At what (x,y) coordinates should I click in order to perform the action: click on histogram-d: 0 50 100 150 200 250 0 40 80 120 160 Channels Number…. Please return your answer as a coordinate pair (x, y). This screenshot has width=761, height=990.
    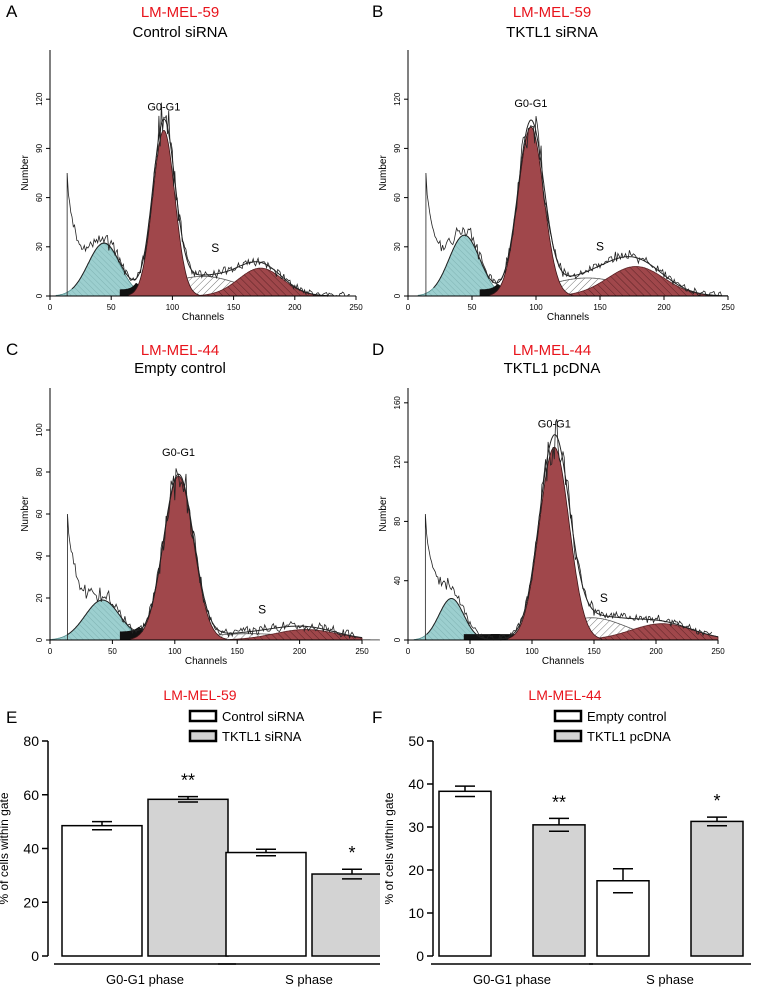
    Looking at the image, I should click on (551, 527).